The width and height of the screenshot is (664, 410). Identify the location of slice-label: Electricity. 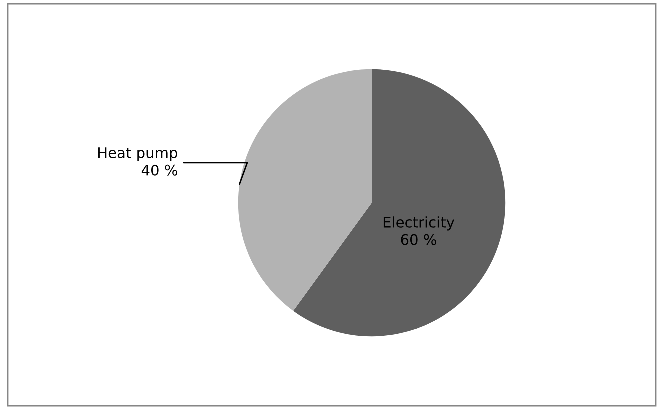
(419, 223).